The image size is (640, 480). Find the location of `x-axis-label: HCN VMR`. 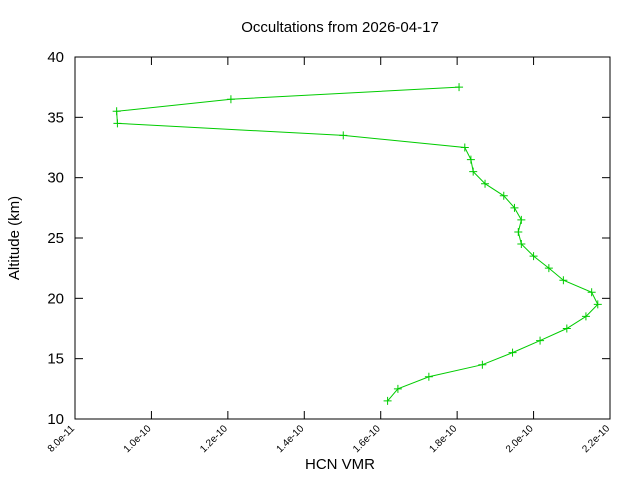

x-axis-label: HCN VMR is located at coordinates (340, 464).